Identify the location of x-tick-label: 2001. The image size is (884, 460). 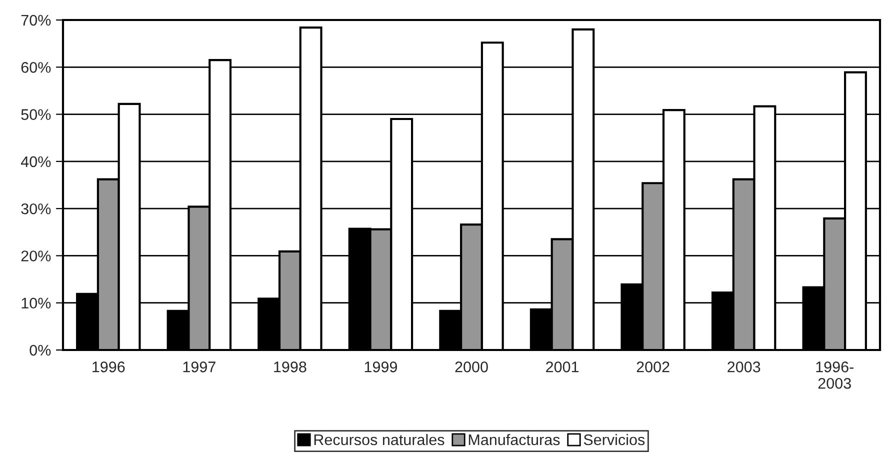
(562, 367).